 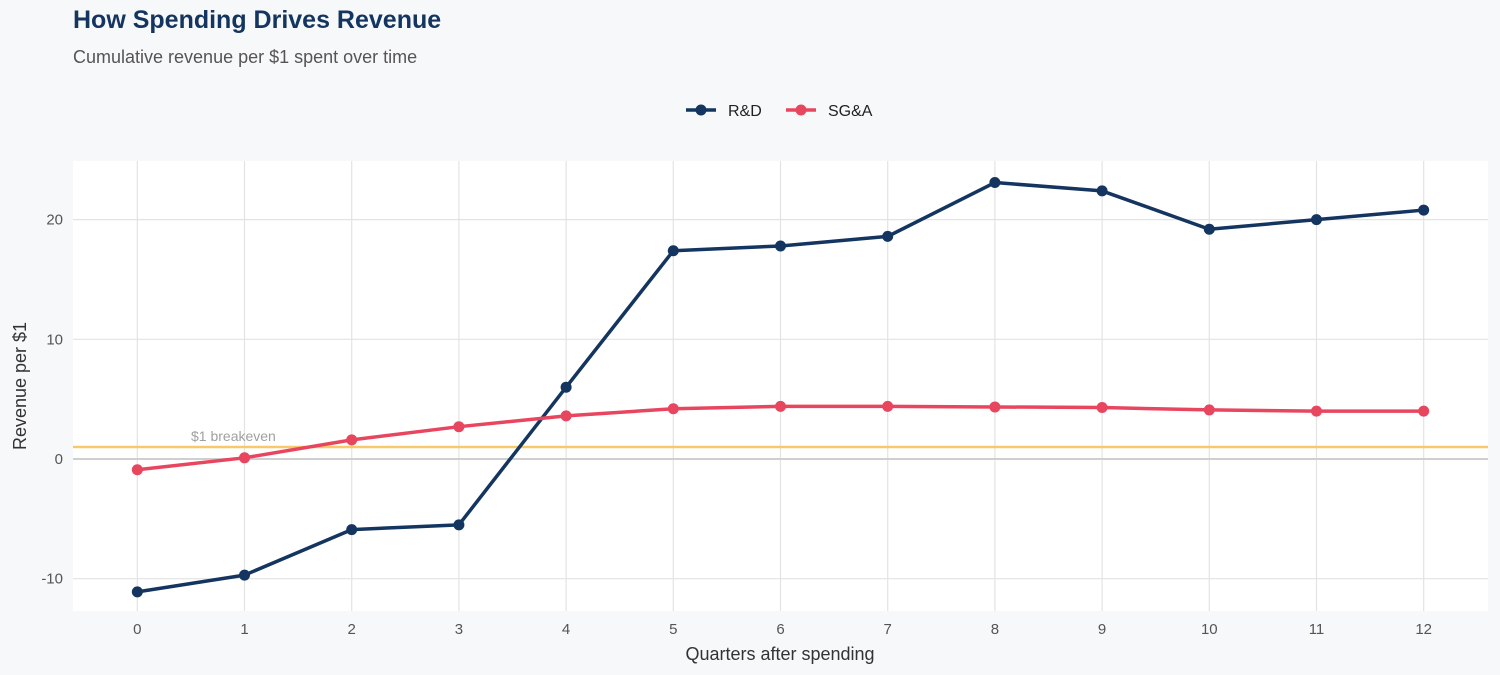 I want to click on x-tick-label: 10, so click(x=1209, y=629).